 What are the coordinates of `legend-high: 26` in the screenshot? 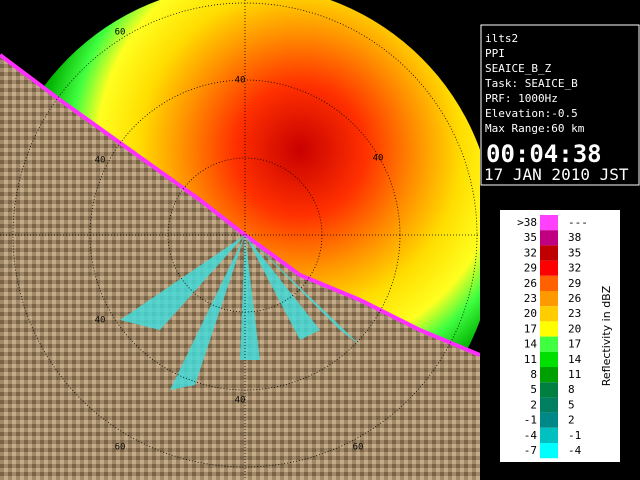 It's located at (574, 298).